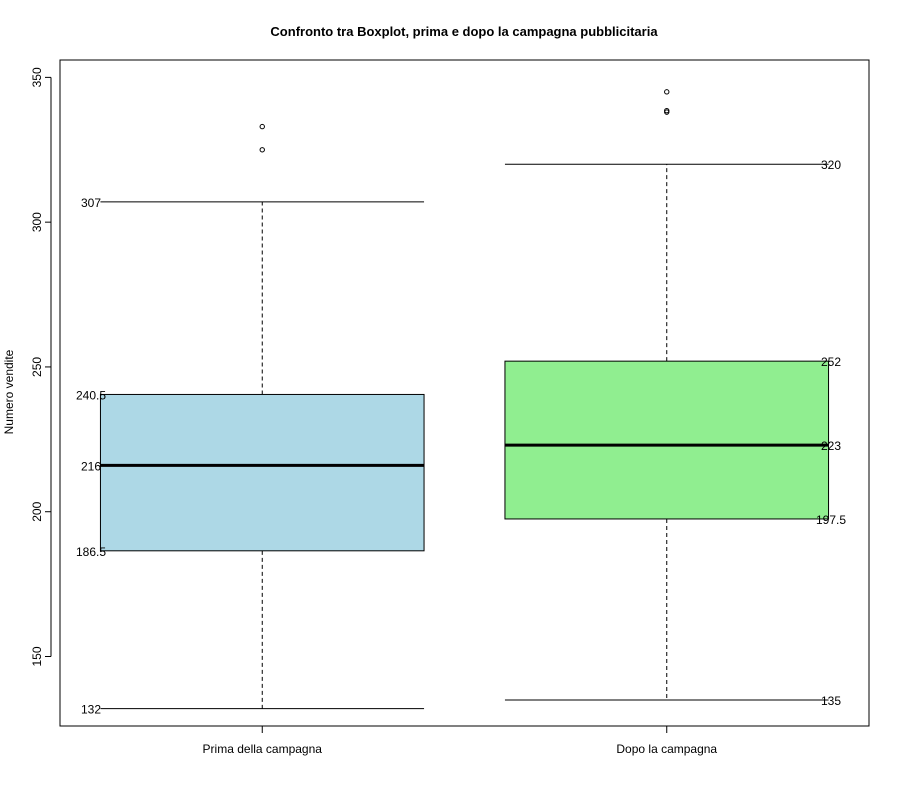  What do you see at coordinates (37, 367) in the screenshot?
I see `y-tick-label: 250` at bounding box center [37, 367].